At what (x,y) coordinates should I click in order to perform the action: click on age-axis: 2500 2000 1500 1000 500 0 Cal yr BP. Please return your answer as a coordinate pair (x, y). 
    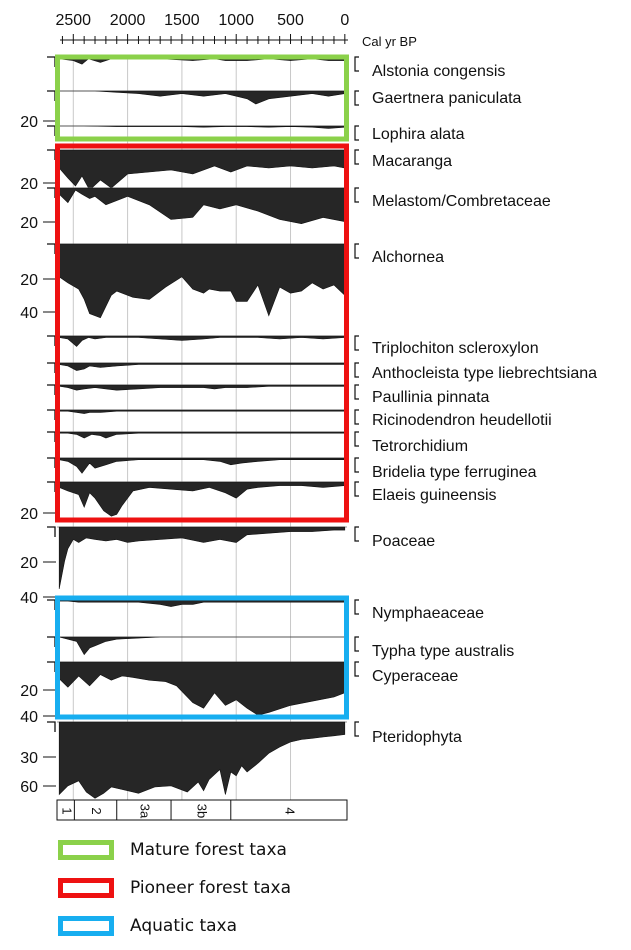
    Looking at the image, I should click on (235, 30).